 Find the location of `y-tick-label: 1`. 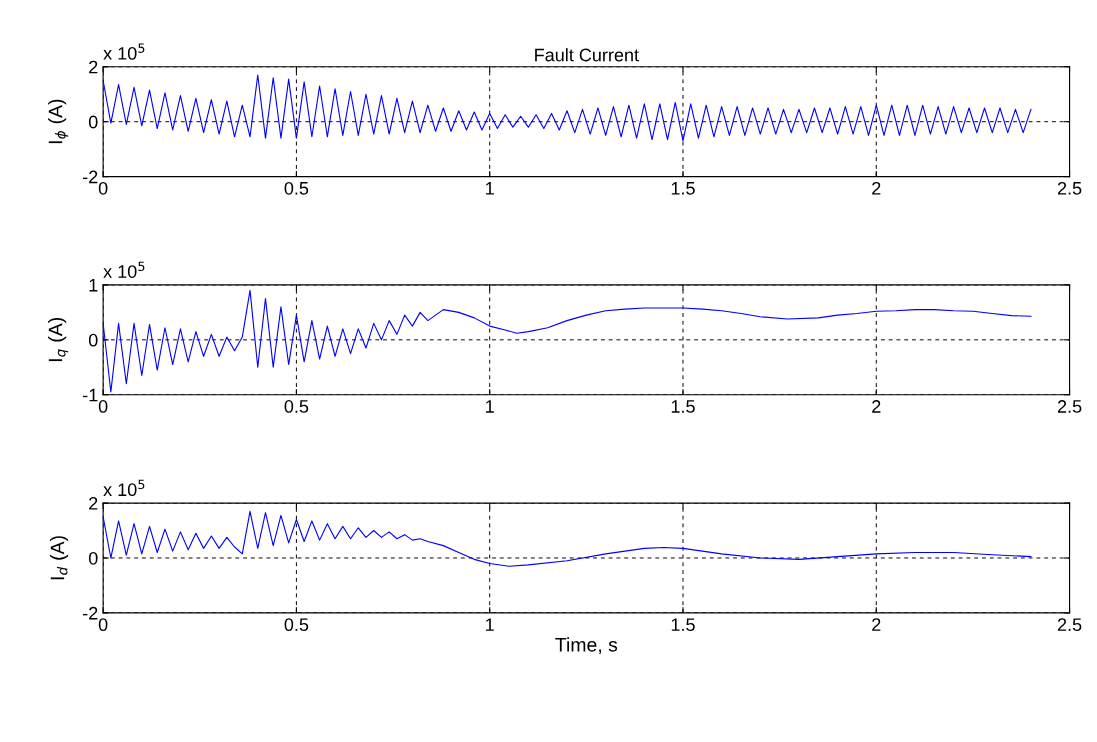

y-tick-label: 1 is located at coordinates (93, 285).